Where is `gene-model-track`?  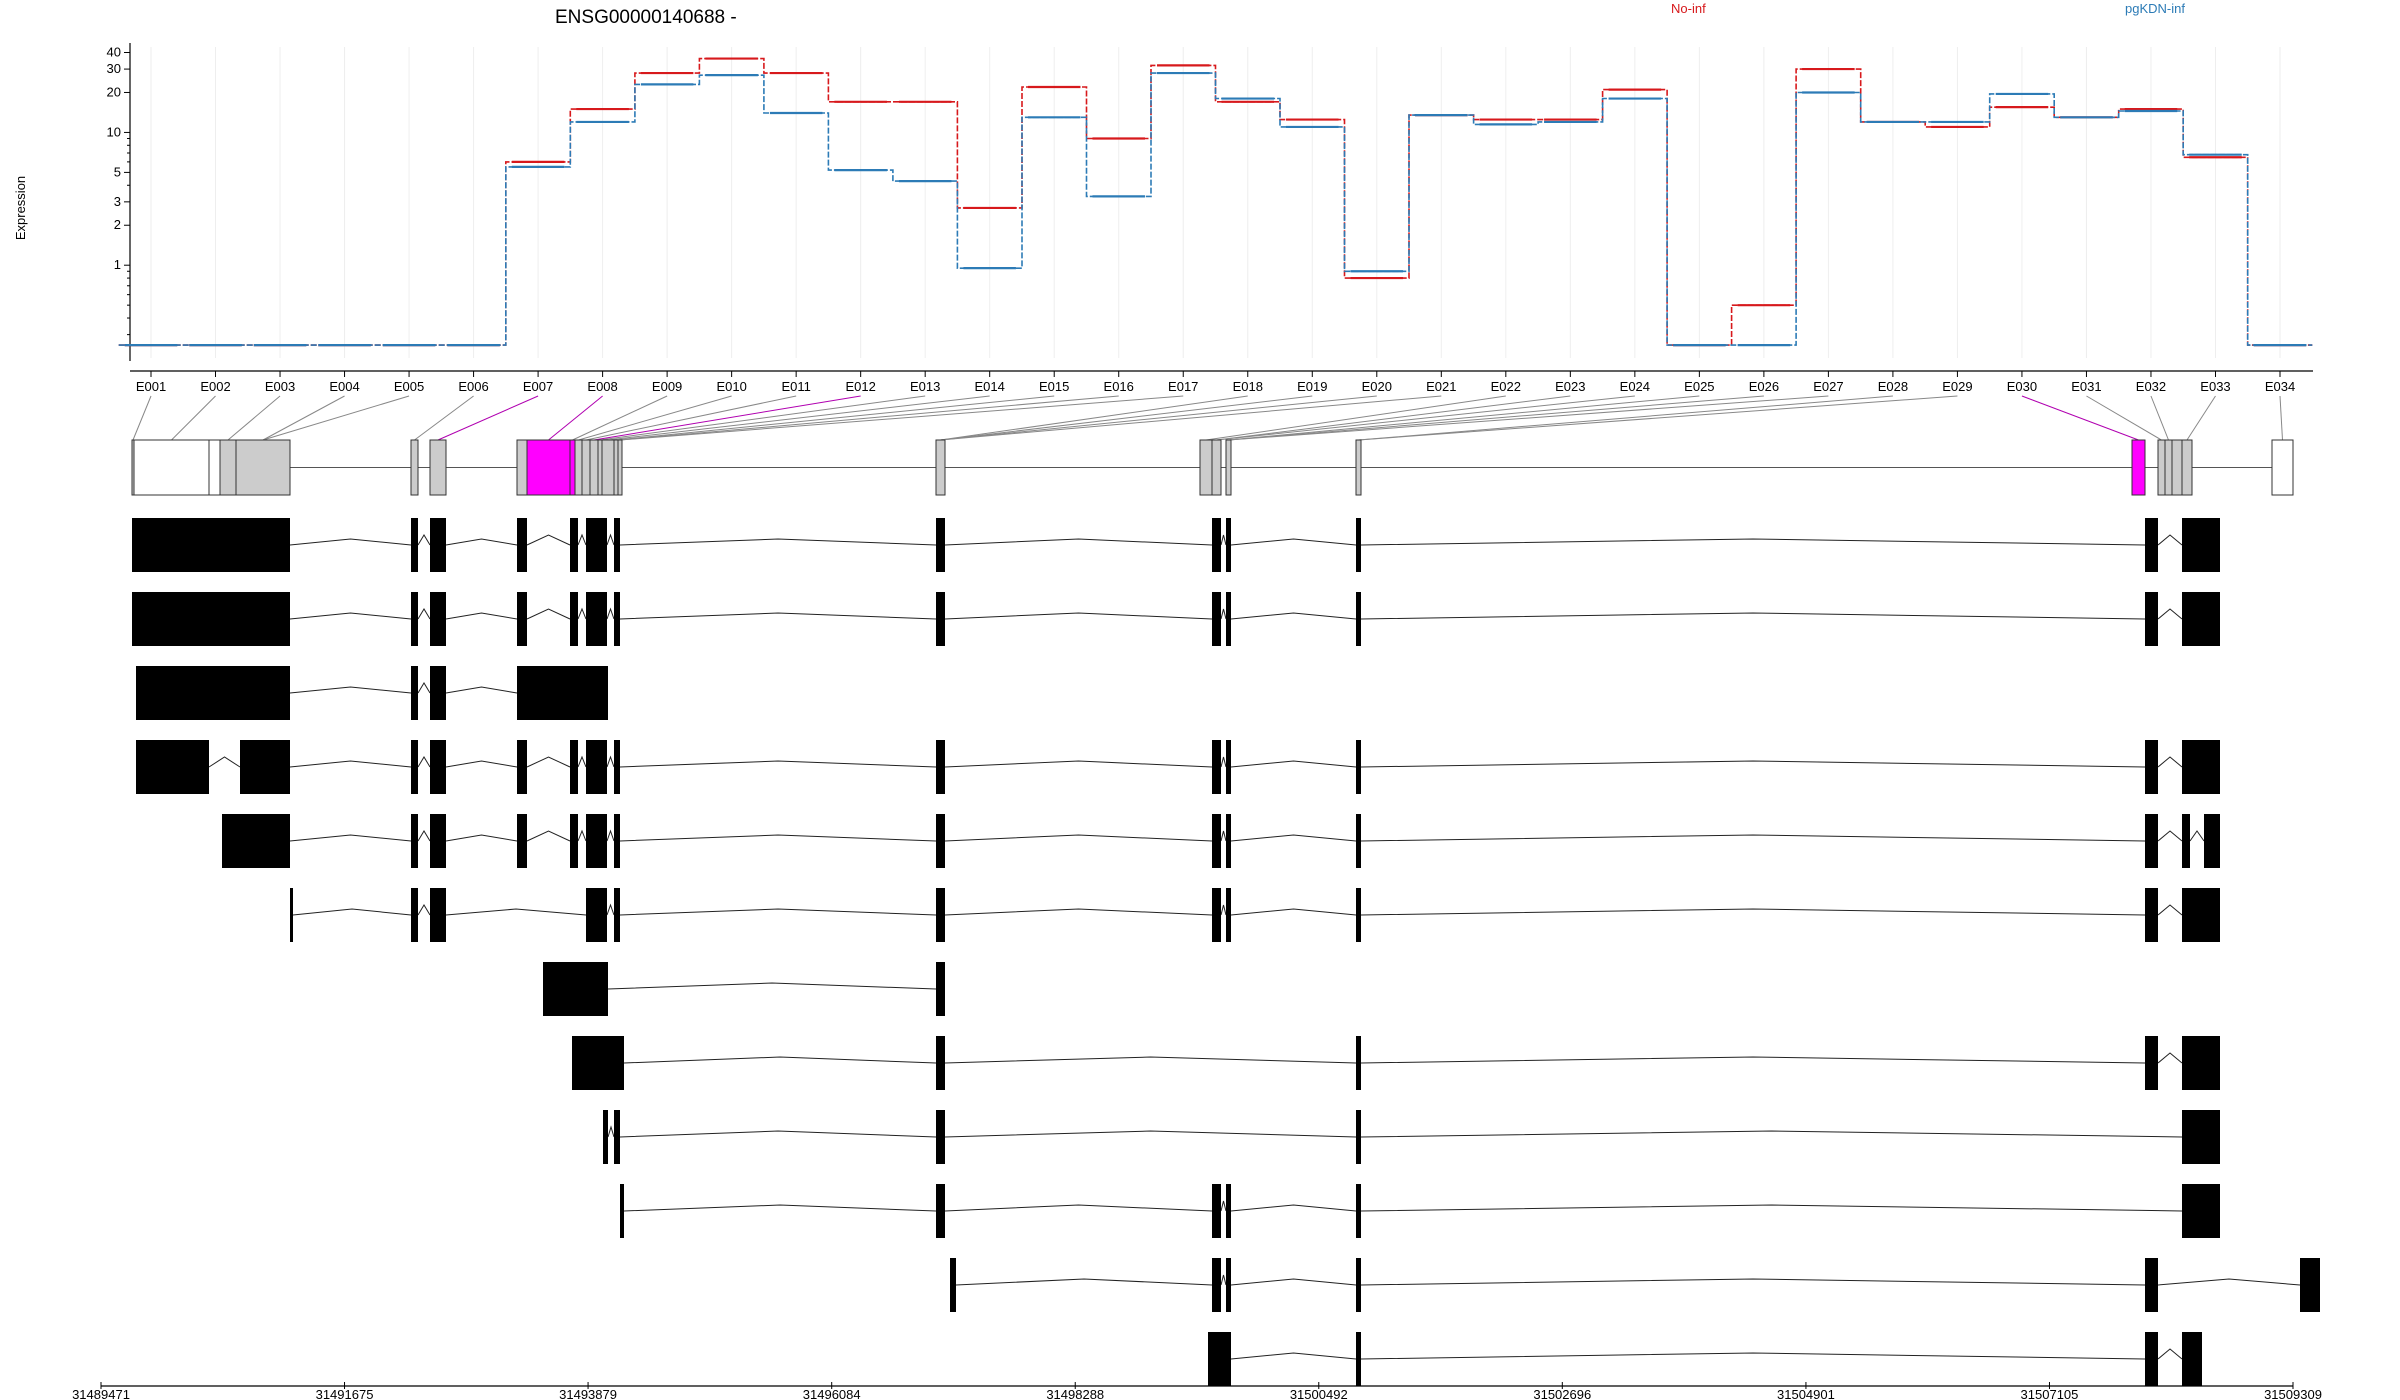
gene-model-track is located at coordinates (1212, 467).